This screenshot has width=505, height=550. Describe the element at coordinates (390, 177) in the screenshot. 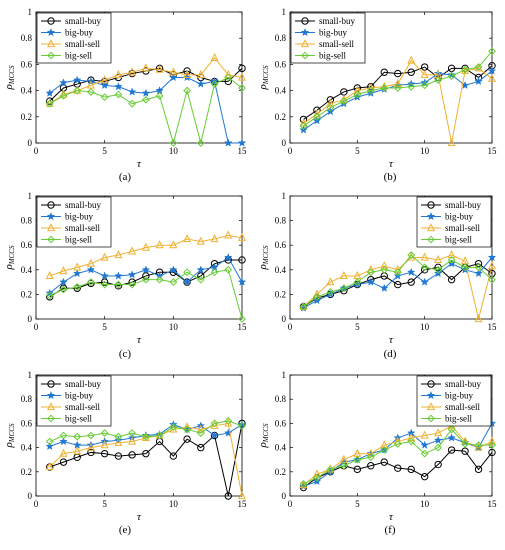

I see `panel-caption: (b)` at that location.